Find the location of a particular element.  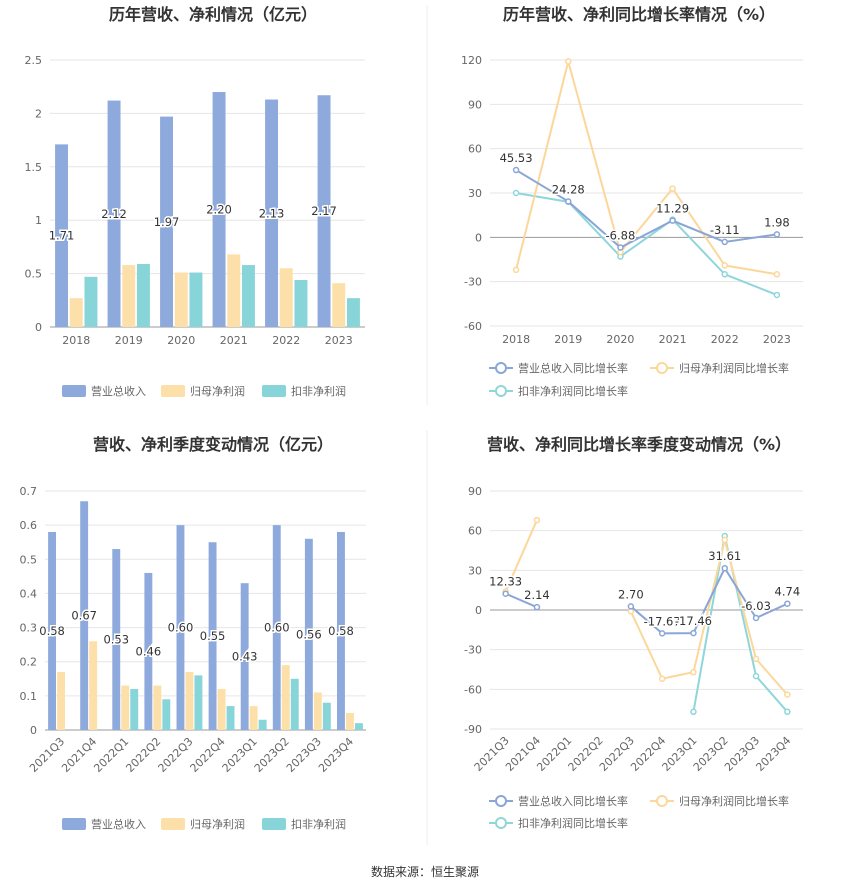

legend-label: 营业总收入同比增长率 is located at coordinates (573, 801).